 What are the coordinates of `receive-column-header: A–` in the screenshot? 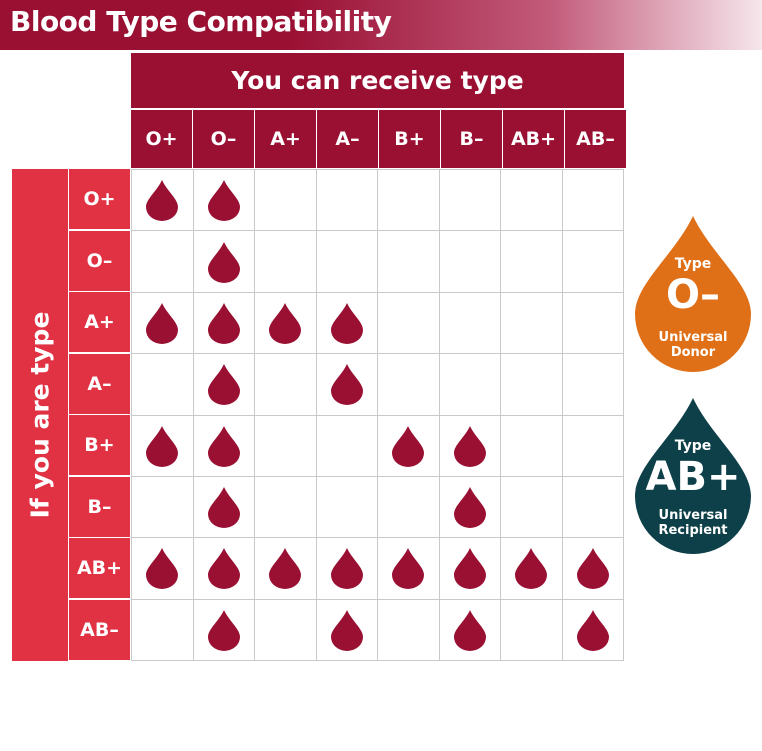 It's located at (347, 139).